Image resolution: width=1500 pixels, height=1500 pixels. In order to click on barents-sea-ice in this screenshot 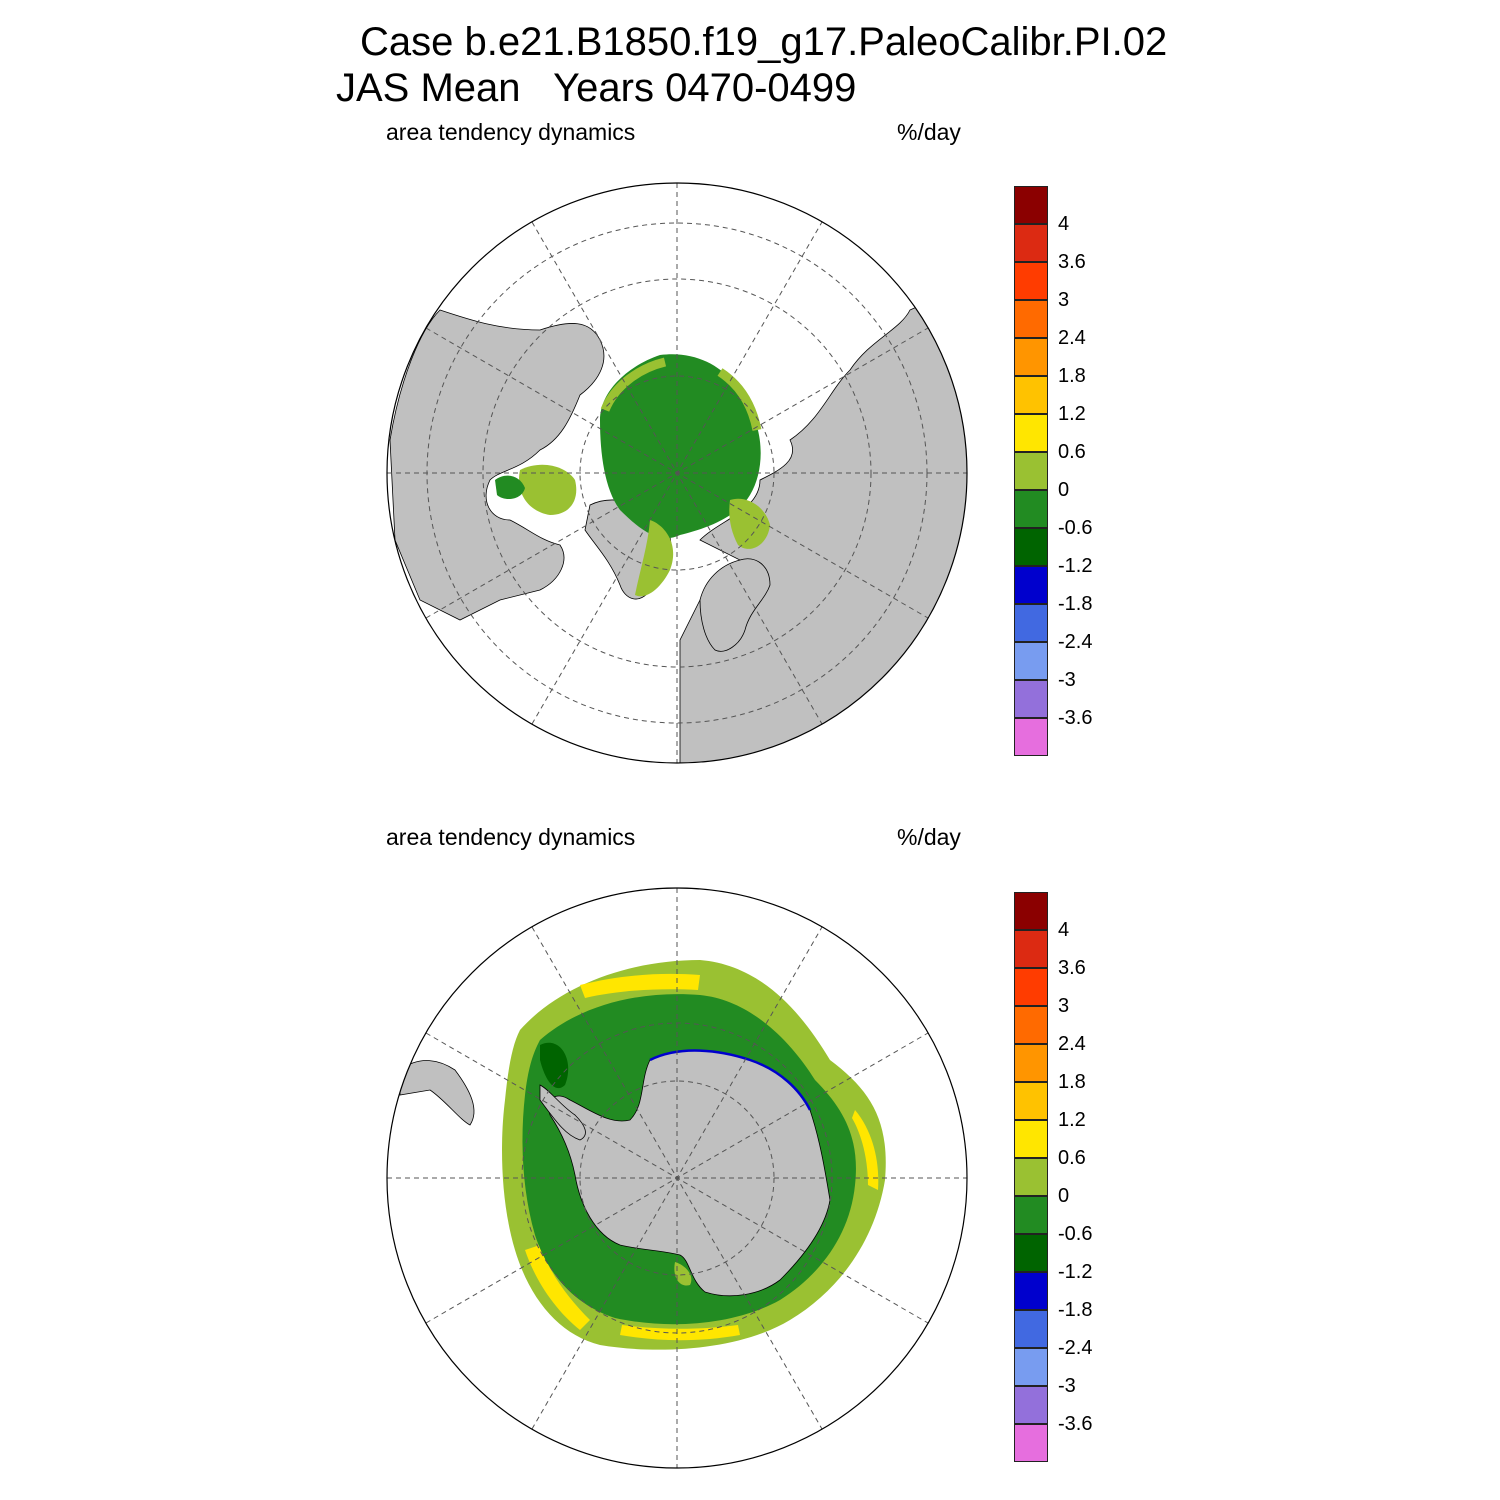, I will do `click(749, 523)`.